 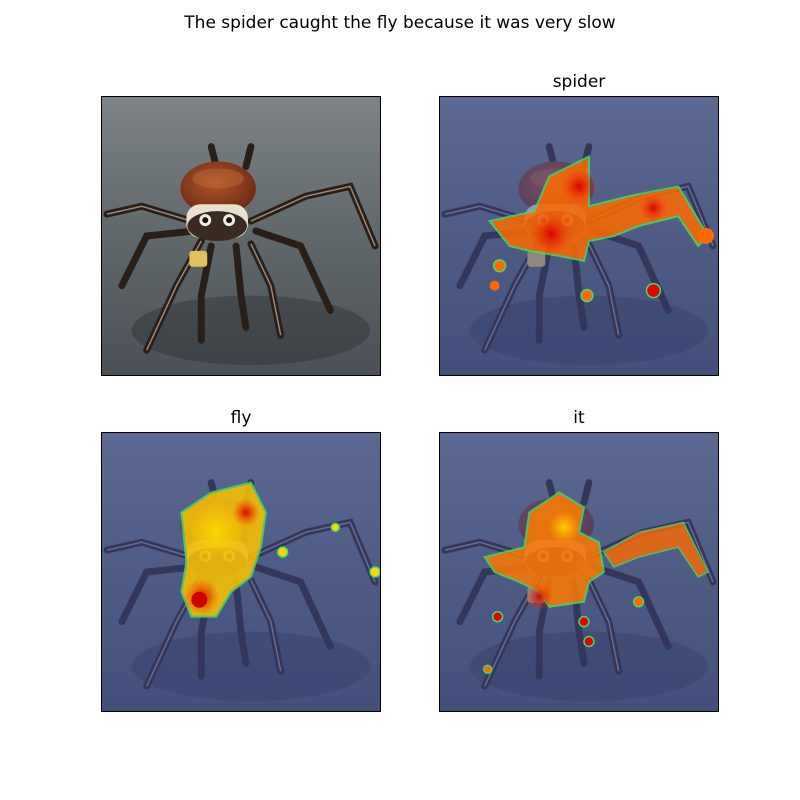 I want to click on fly-heatmap, so click(x=241, y=572).